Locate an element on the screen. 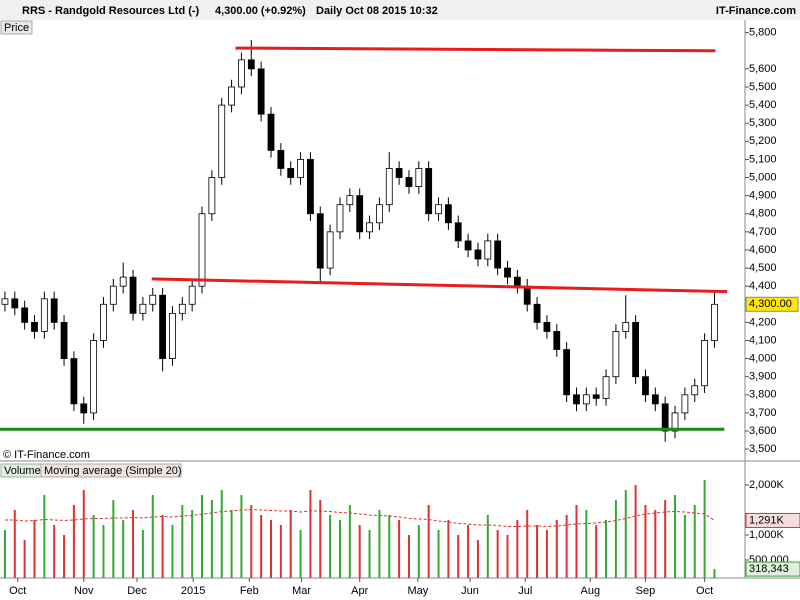  x-tick-label: Jul is located at coordinates (525, 591).